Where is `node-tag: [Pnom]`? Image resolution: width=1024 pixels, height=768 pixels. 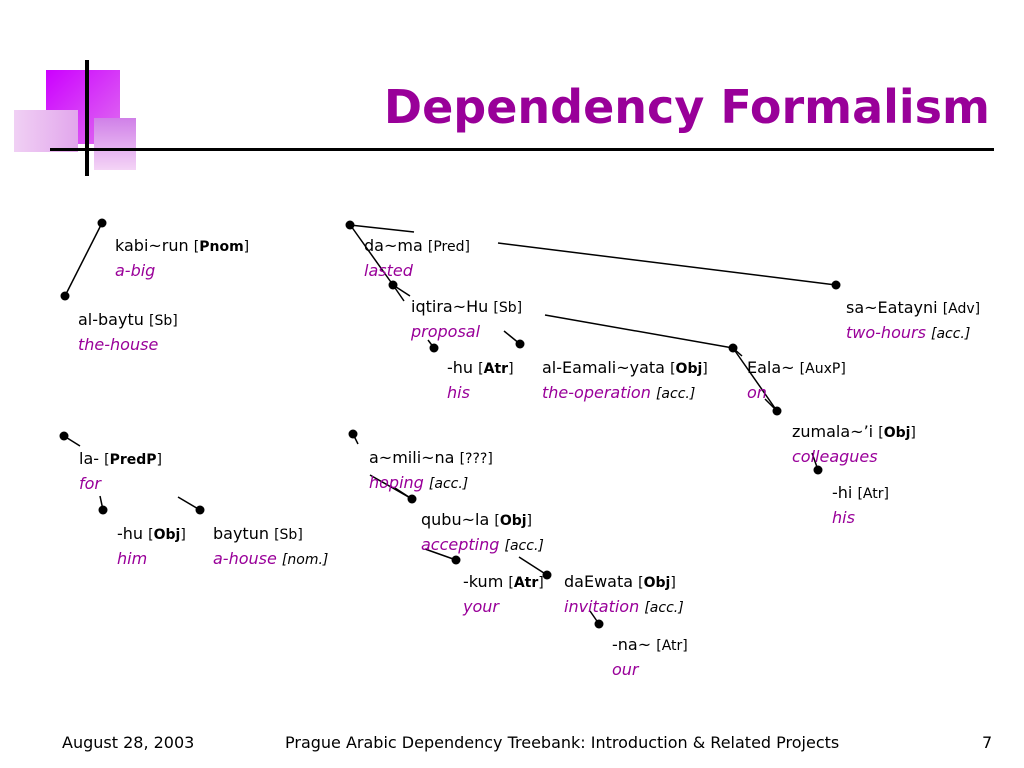
node-tag: [Pnom] is located at coordinates (221, 247).